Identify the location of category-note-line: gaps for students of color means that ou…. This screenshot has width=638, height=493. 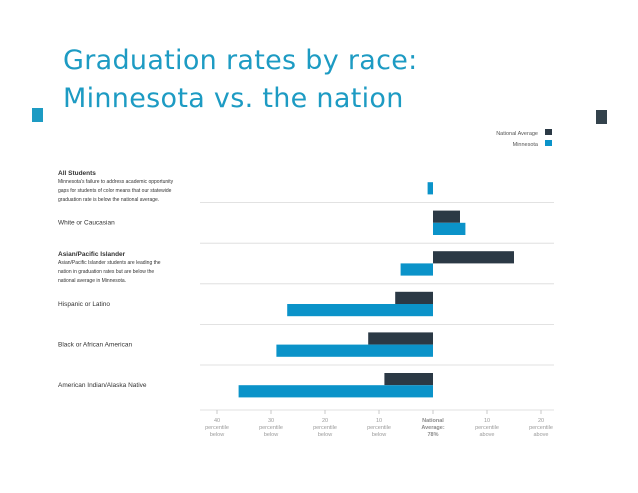
(115, 191).